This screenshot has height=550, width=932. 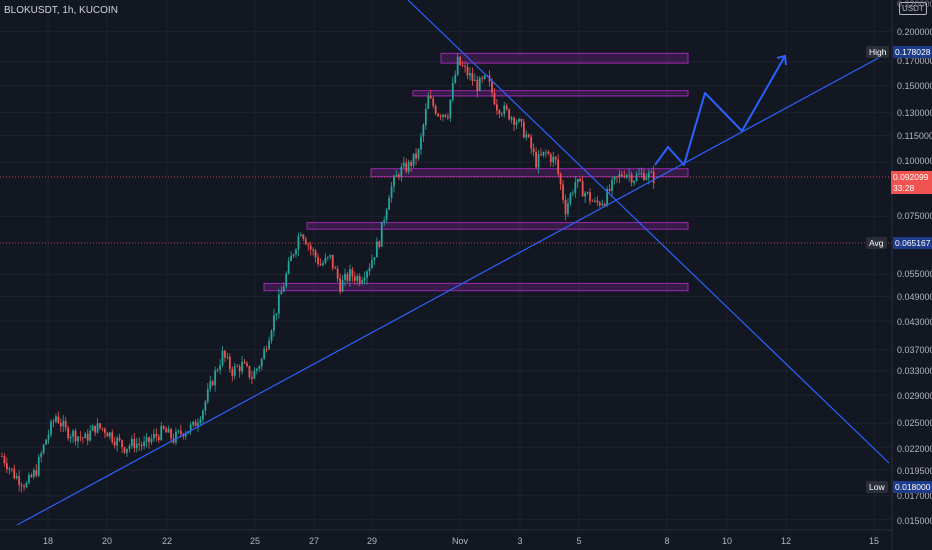 I want to click on last-price-value: 0.092099, so click(x=911, y=177).